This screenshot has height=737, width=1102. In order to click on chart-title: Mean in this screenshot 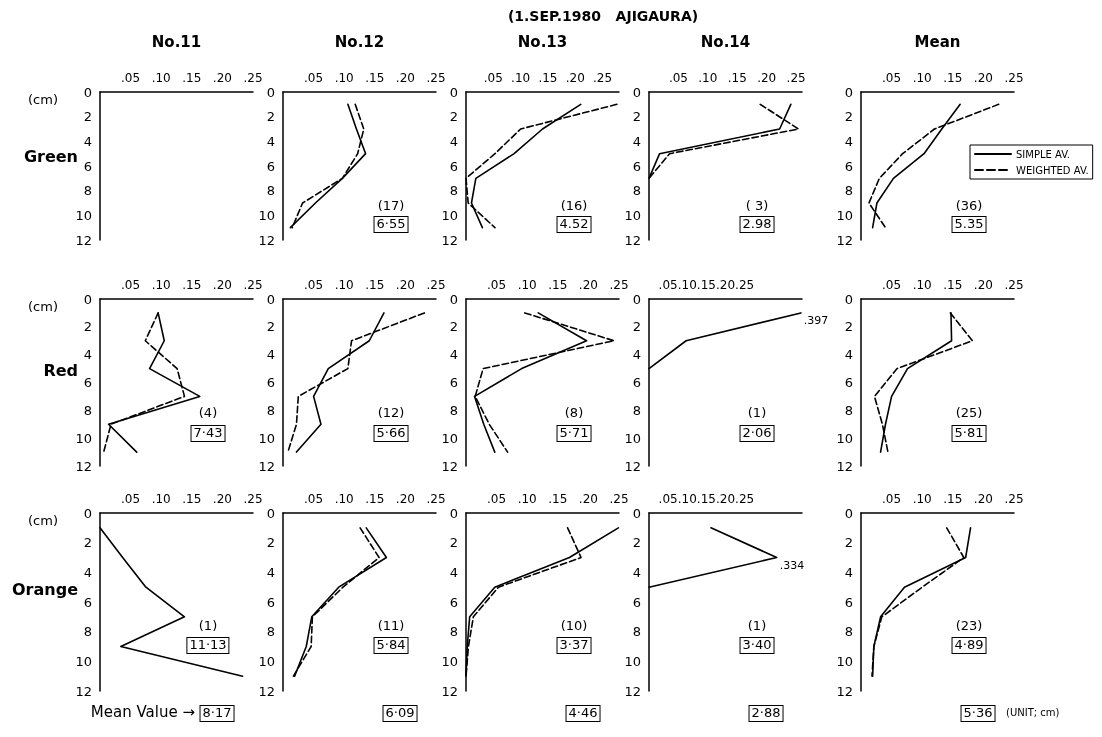, I will do `click(937, 42)`.